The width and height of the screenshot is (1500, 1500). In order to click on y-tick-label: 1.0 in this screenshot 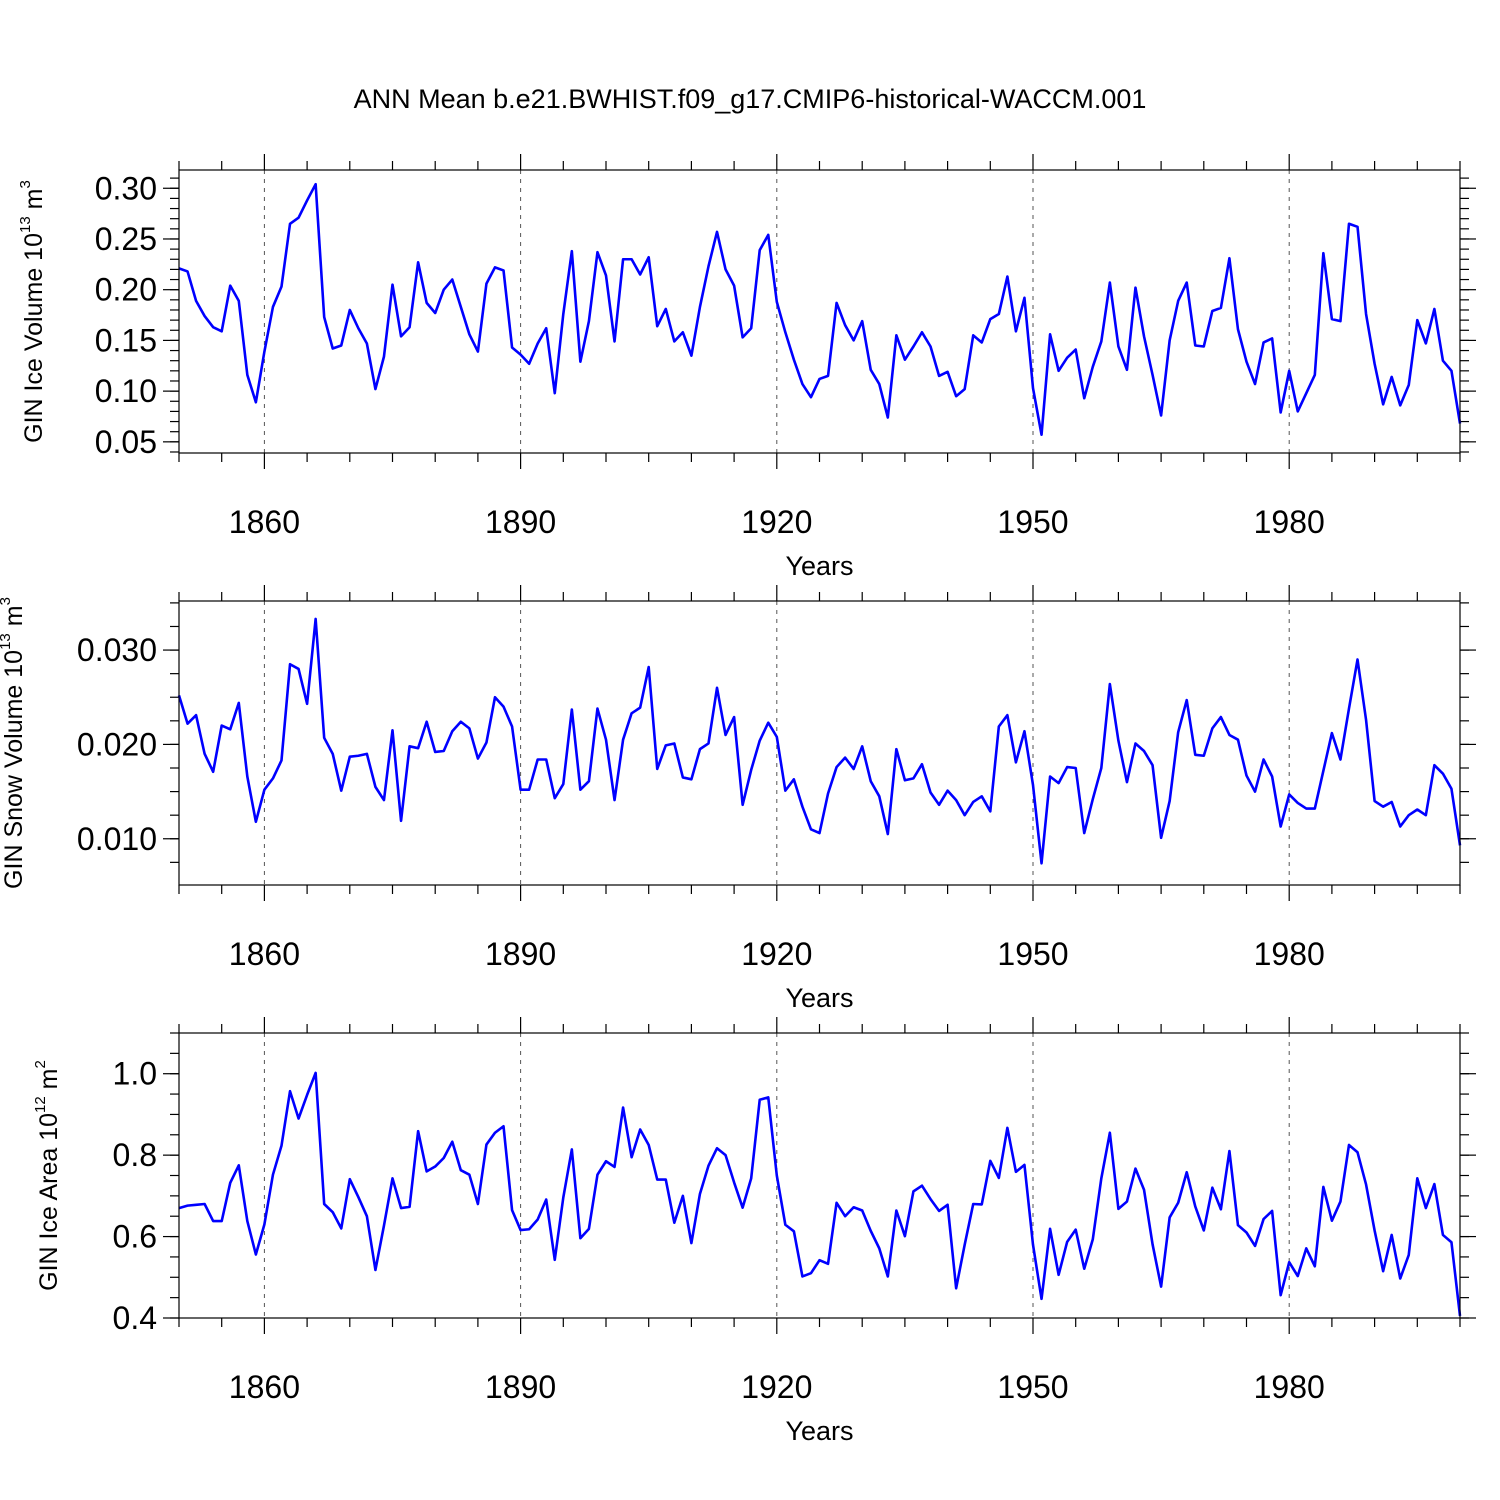, I will do `click(135, 1074)`.